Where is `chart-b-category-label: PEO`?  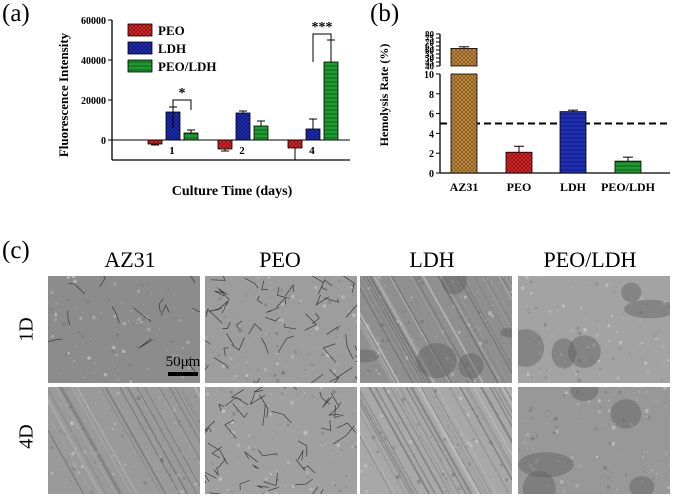 chart-b-category-label: PEO is located at coordinates (519, 187).